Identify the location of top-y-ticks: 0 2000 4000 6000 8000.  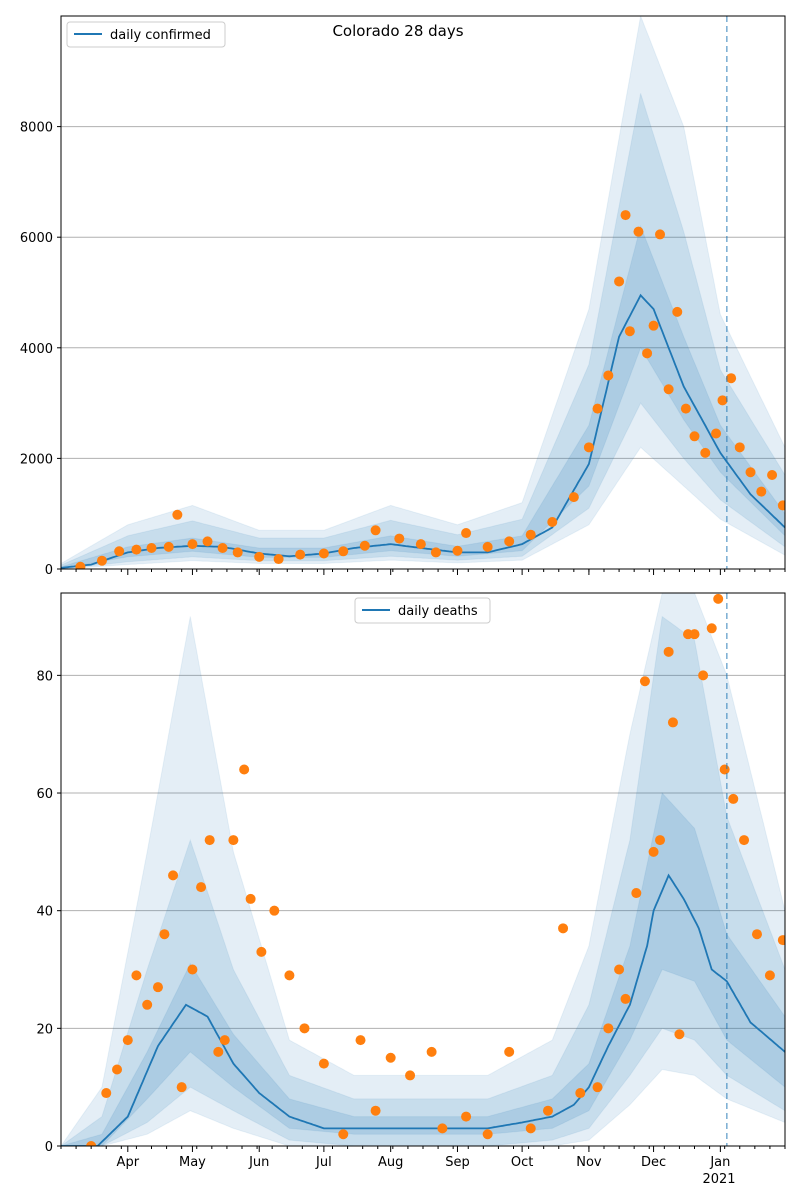
(40, 349).